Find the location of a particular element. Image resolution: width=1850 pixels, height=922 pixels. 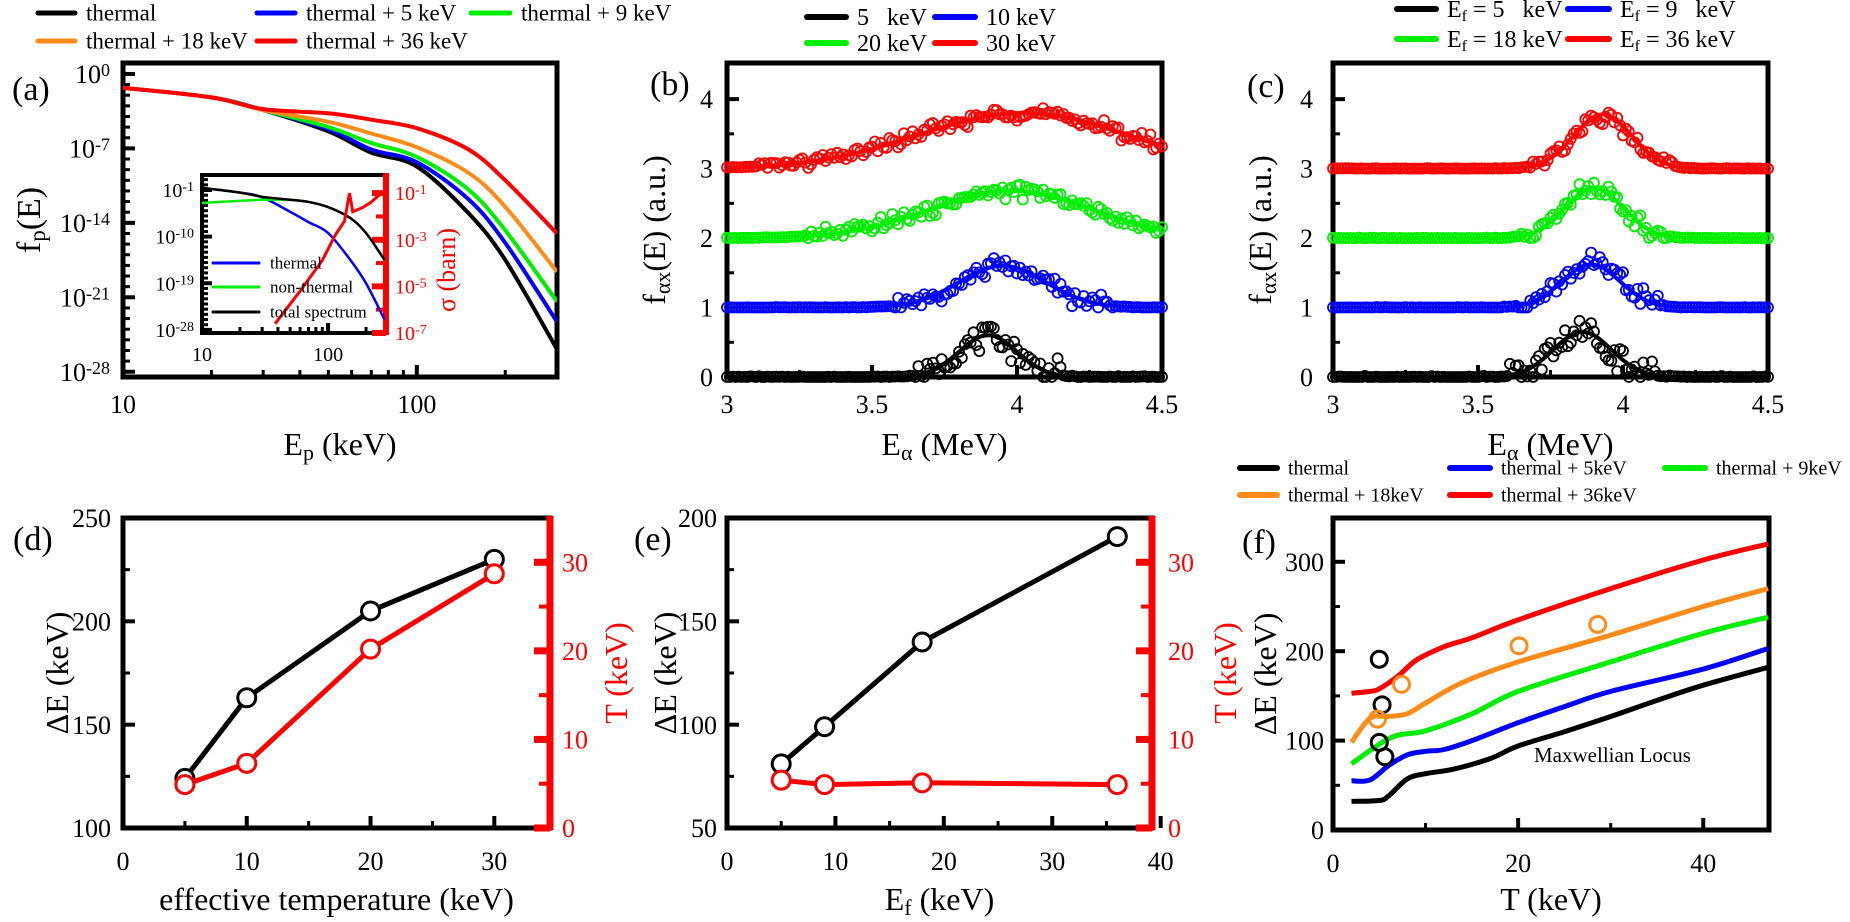

legend-c-label-part: E is located at coordinates (1454, 40).